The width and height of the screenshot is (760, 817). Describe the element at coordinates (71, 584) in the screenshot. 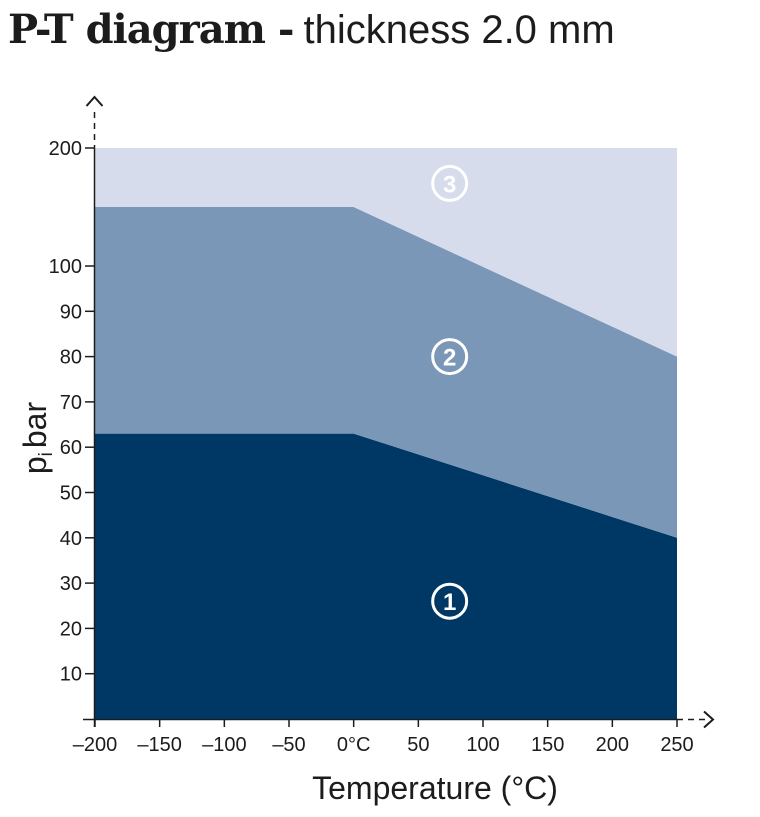

I see `y-tick-label: 30` at that location.